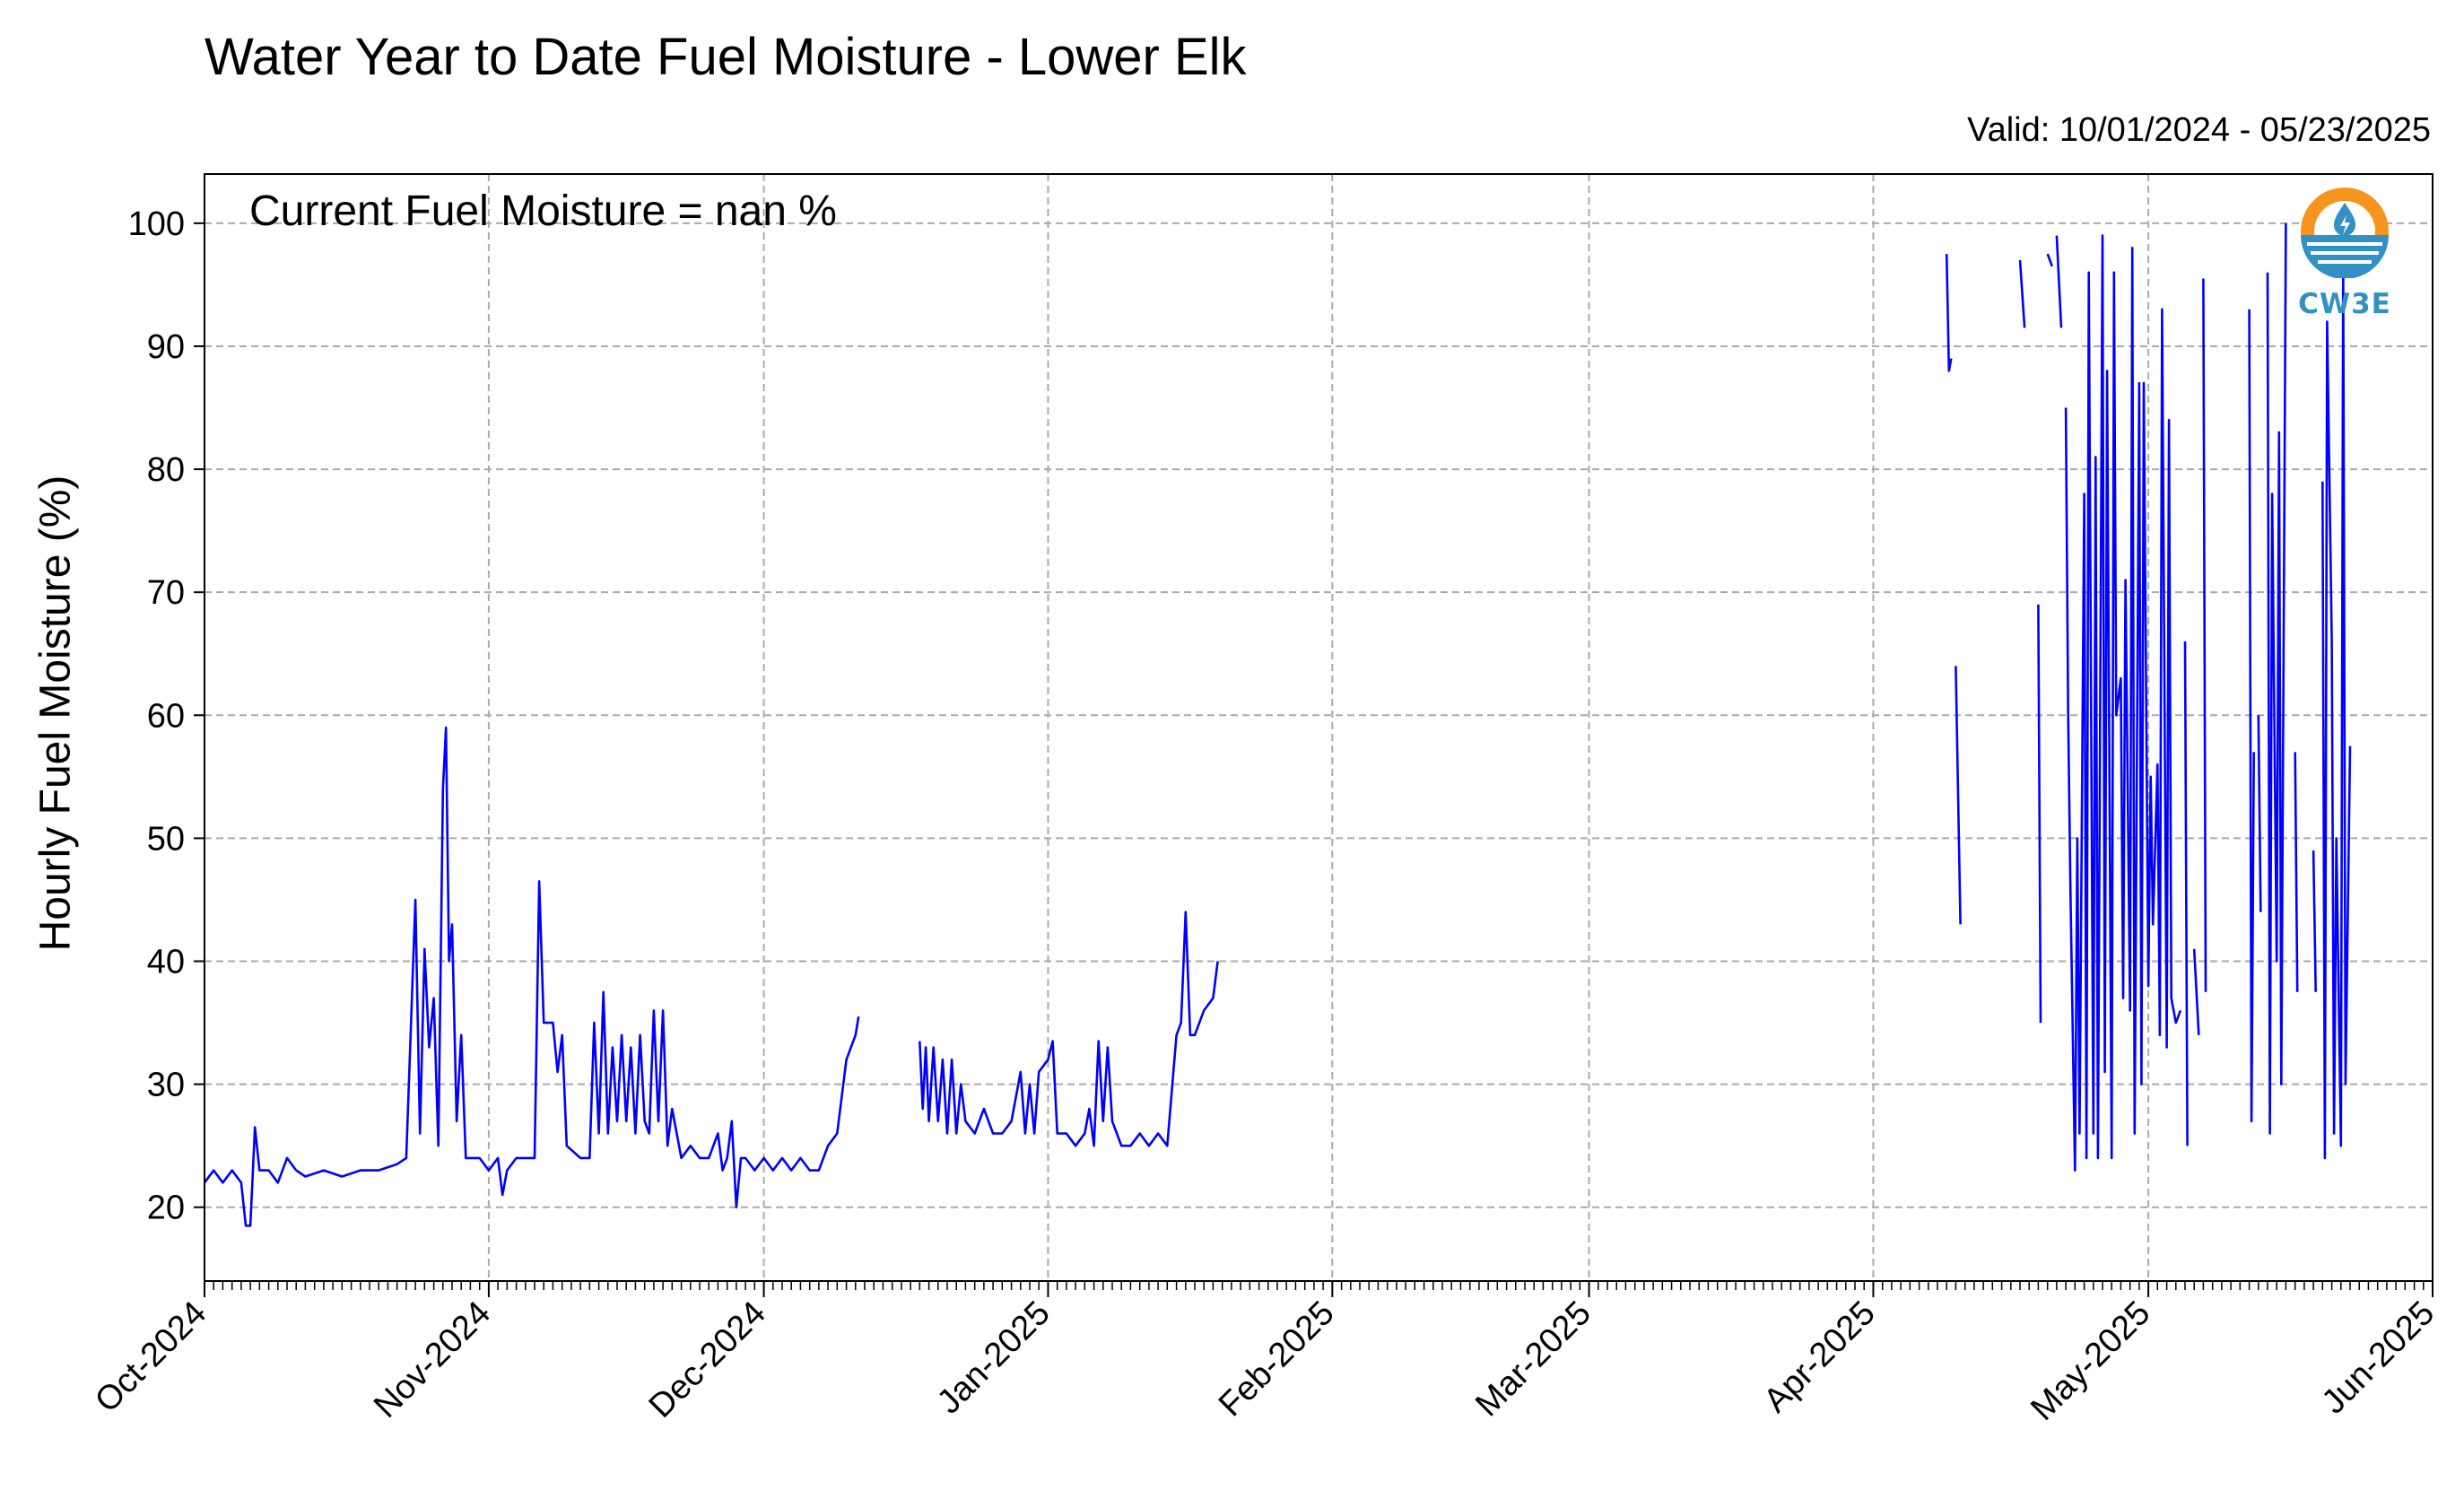 This screenshot has width=2464, height=1508. What do you see at coordinates (166, 593) in the screenshot?
I see `y-tick-label: 70` at bounding box center [166, 593].